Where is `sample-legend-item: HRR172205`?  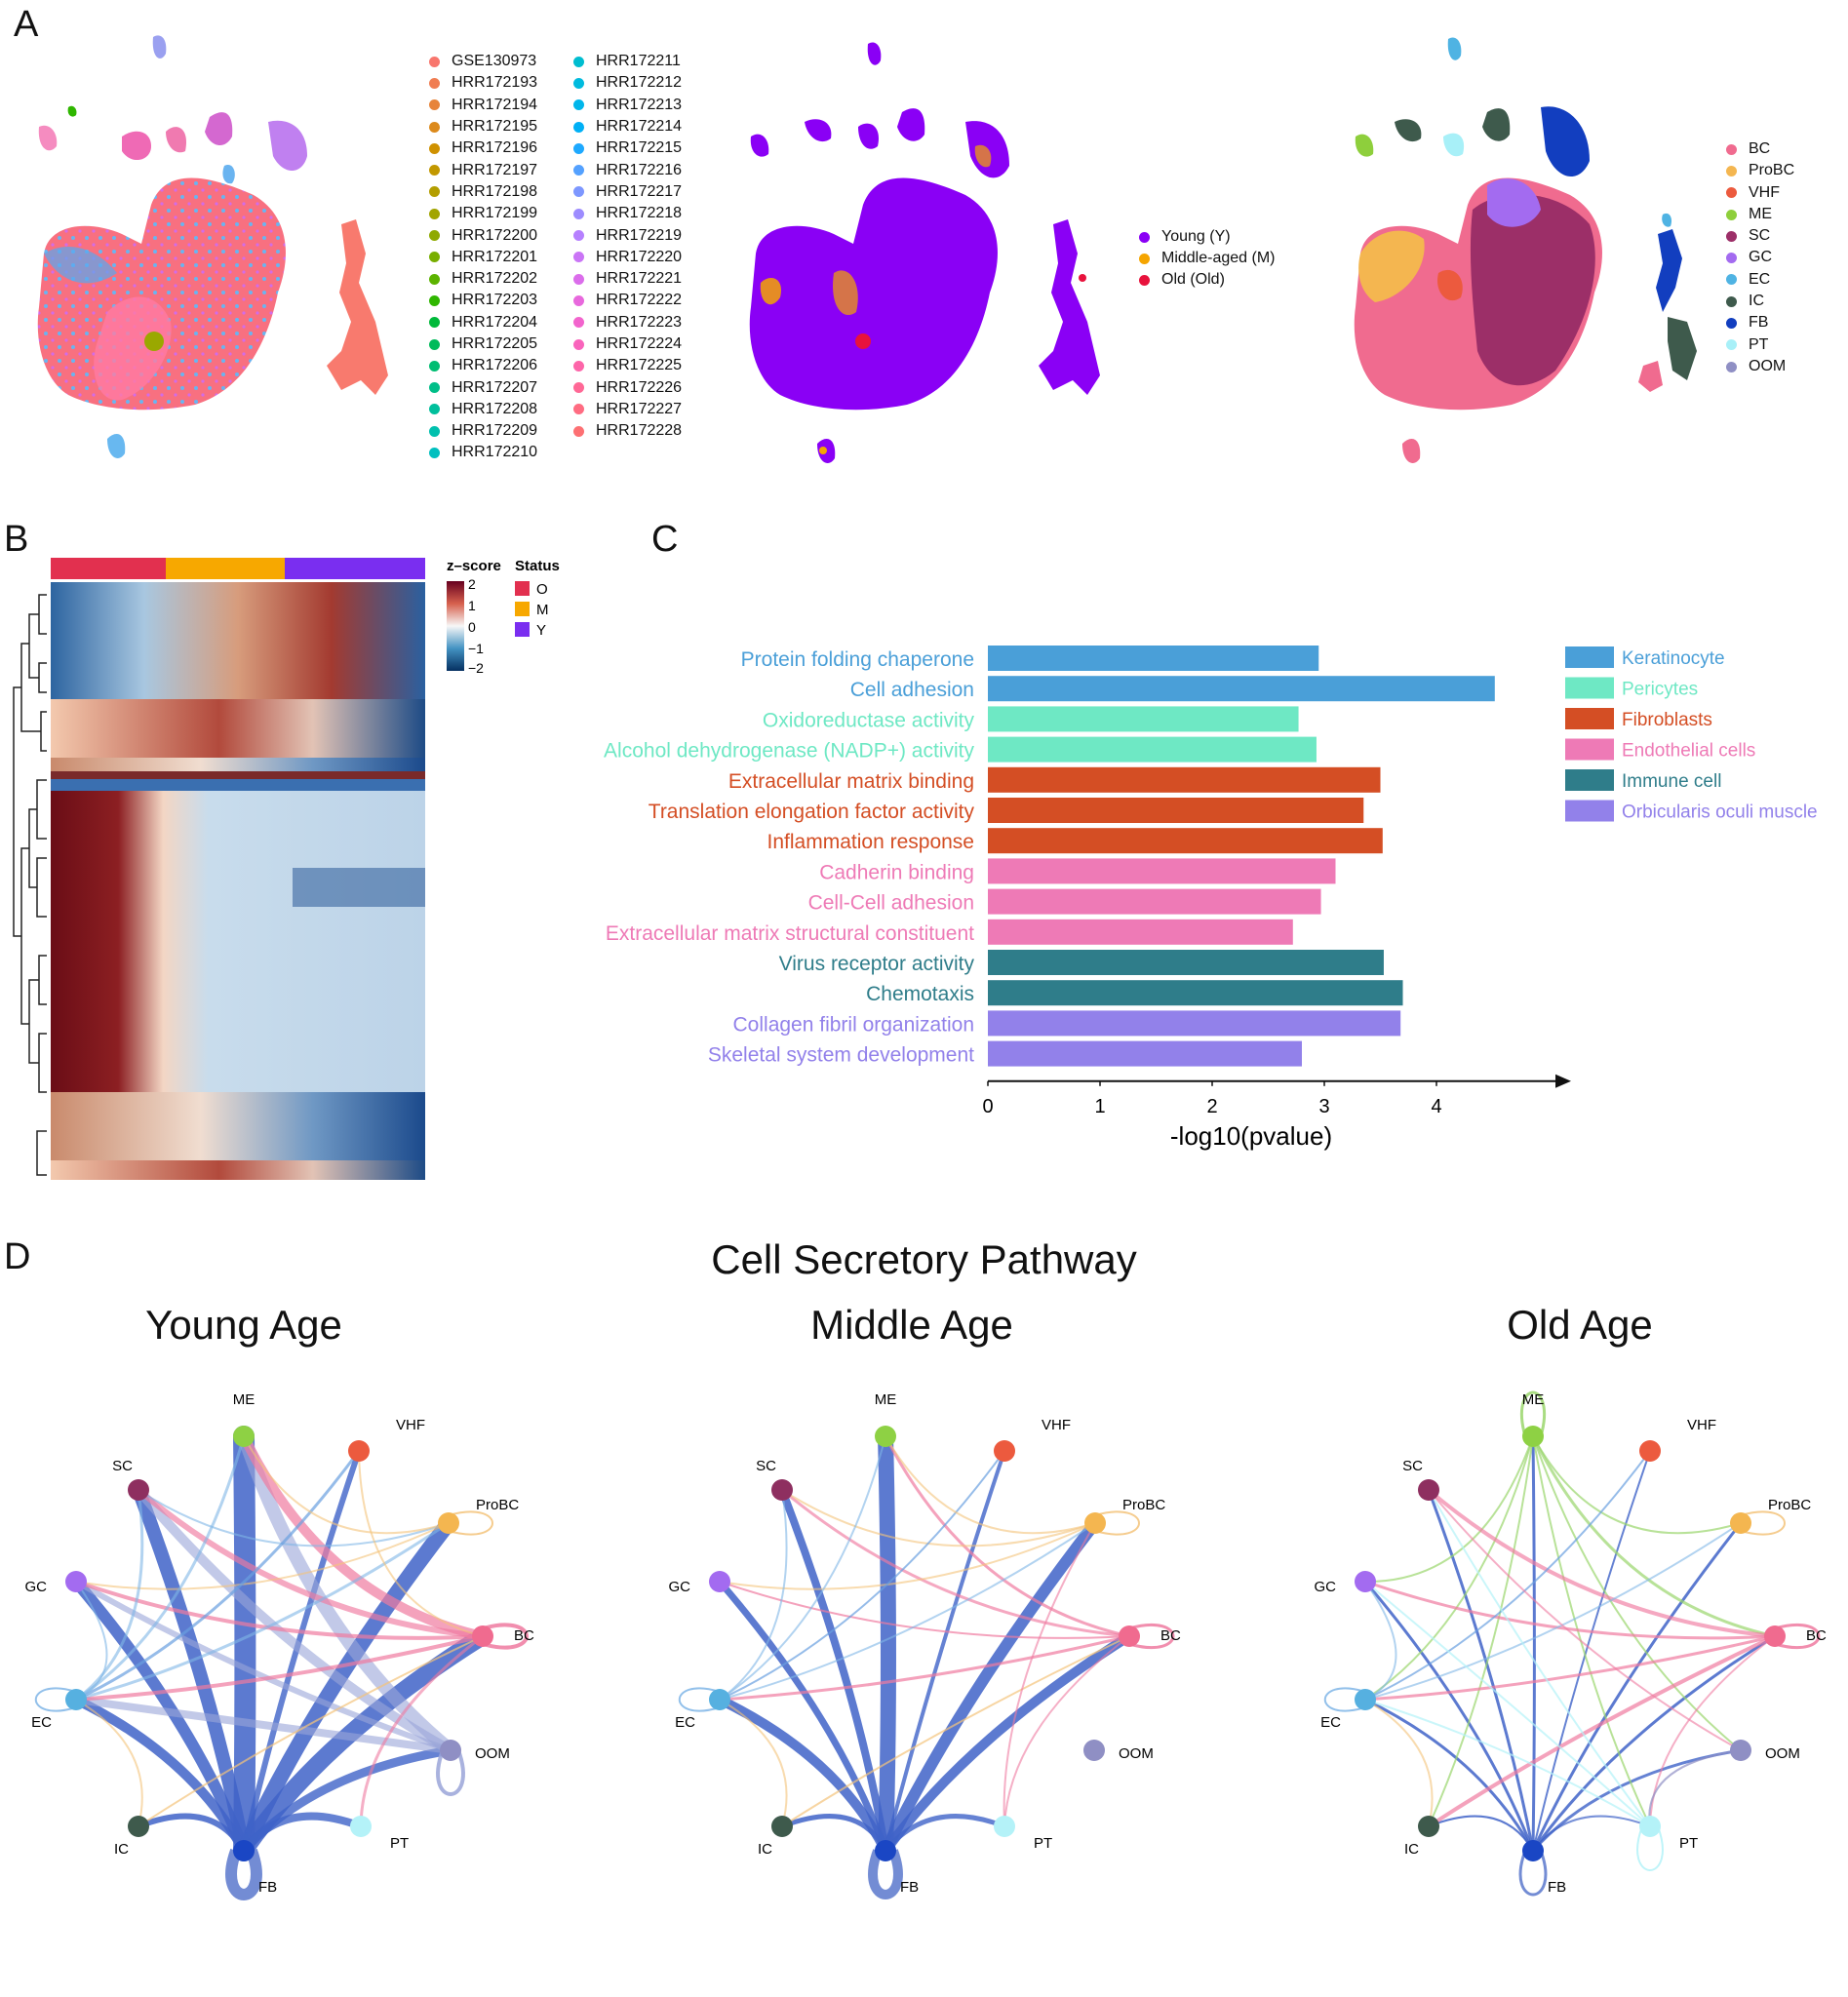 sample-legend-item: HRR172205 is located at coordinates (501, 344).